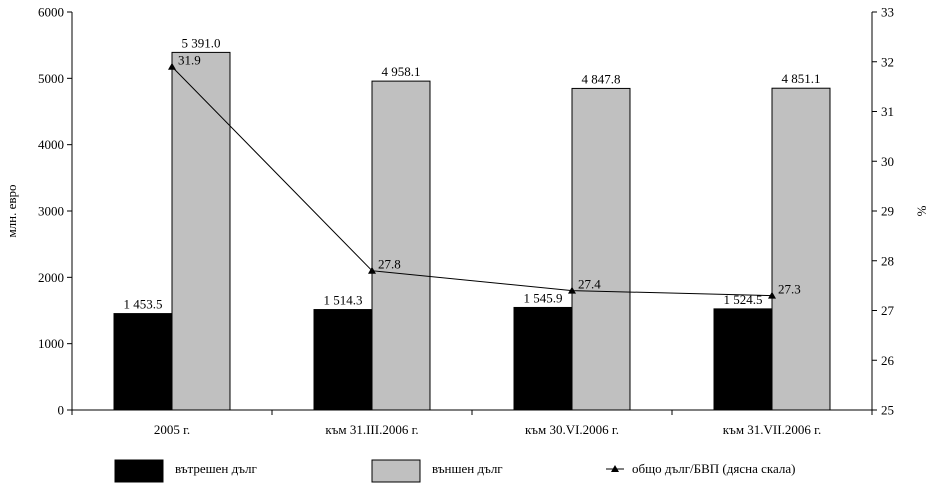 The width and height of the screenshot is (938, 486). What do you see at coordinates (801, 78) in the screenshot?
I see `data-label: 4 851.1` at bounding box center [801, 78].